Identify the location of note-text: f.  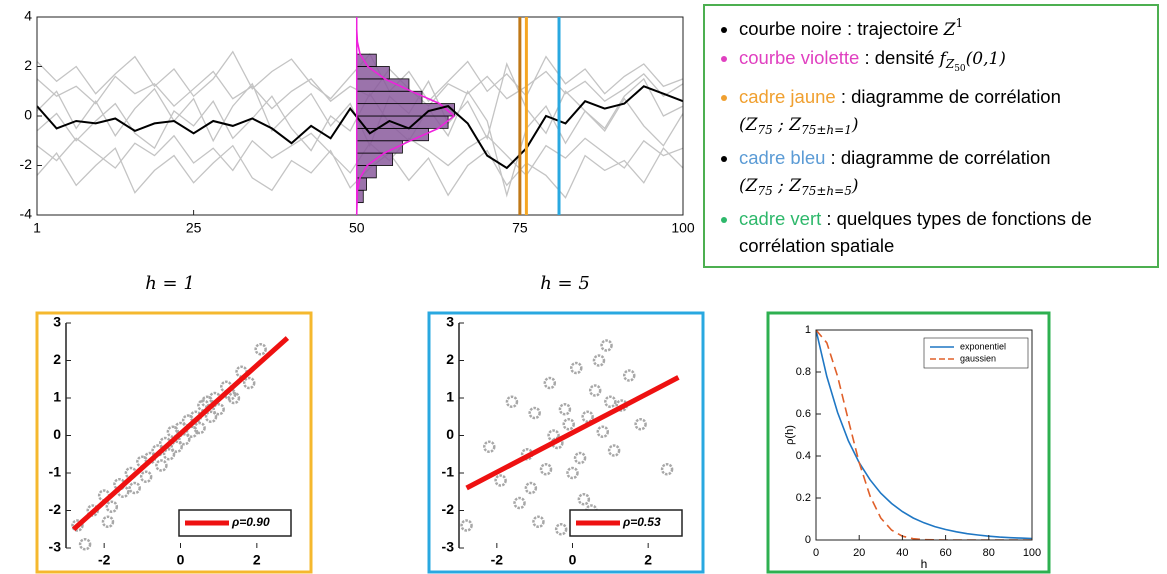
(942, 59).